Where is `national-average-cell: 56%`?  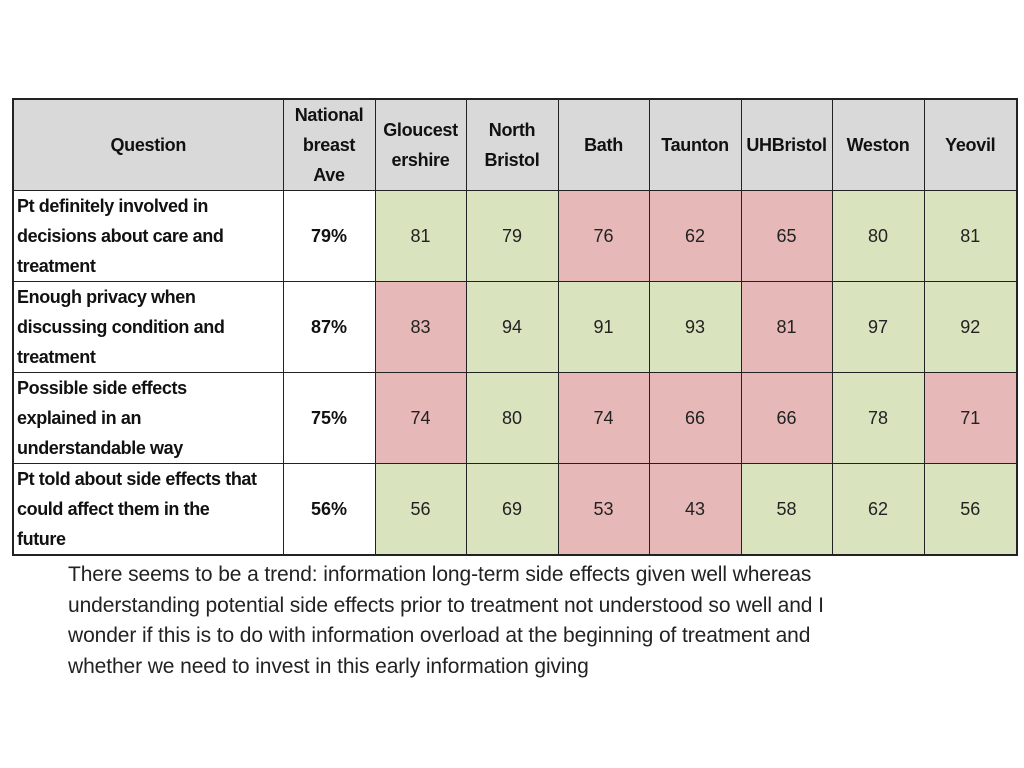
national-average-cell: 56% is located at coordinates (329, 509).